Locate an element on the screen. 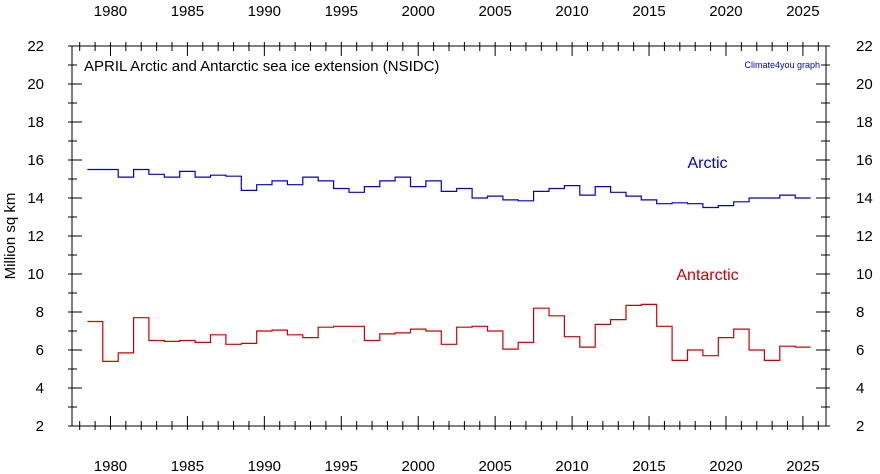 The height and width of the screenshot is (474, 880). y-tick-label-left: 20 is located at coordinates (35, 84).